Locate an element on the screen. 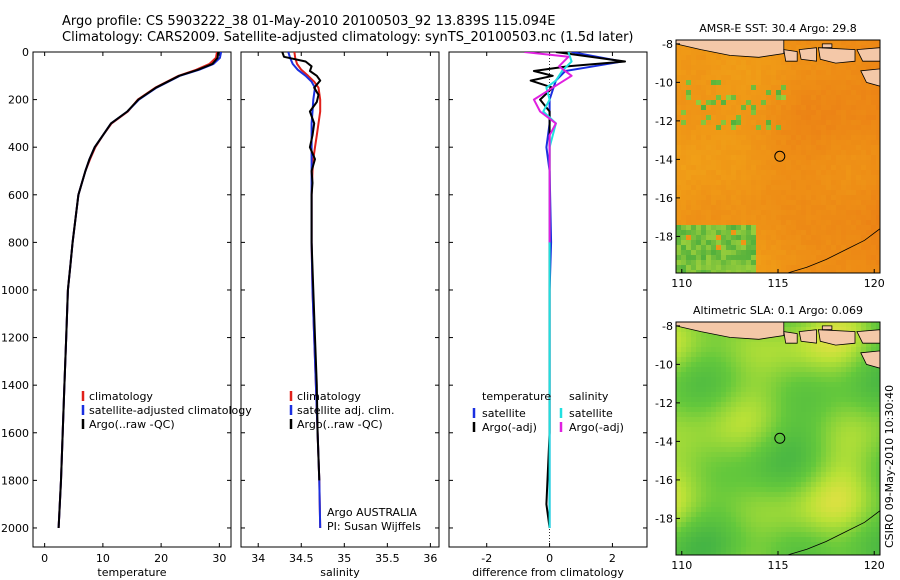  island-landmass is located at coordinates (870, 77).